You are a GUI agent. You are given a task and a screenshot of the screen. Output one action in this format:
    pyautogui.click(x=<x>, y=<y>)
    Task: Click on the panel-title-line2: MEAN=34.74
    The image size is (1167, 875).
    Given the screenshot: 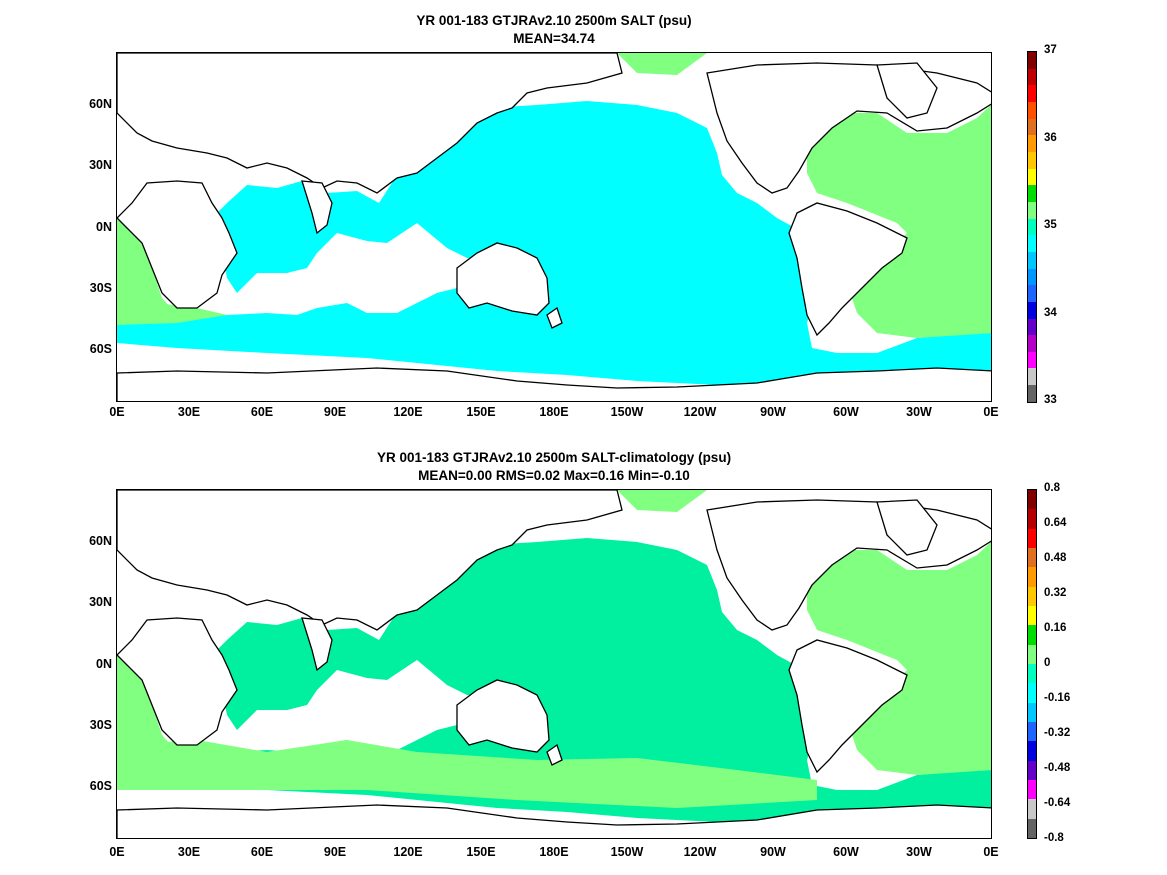 What is the action you would take?
    pyautogui.click(x=554, y=38)
    